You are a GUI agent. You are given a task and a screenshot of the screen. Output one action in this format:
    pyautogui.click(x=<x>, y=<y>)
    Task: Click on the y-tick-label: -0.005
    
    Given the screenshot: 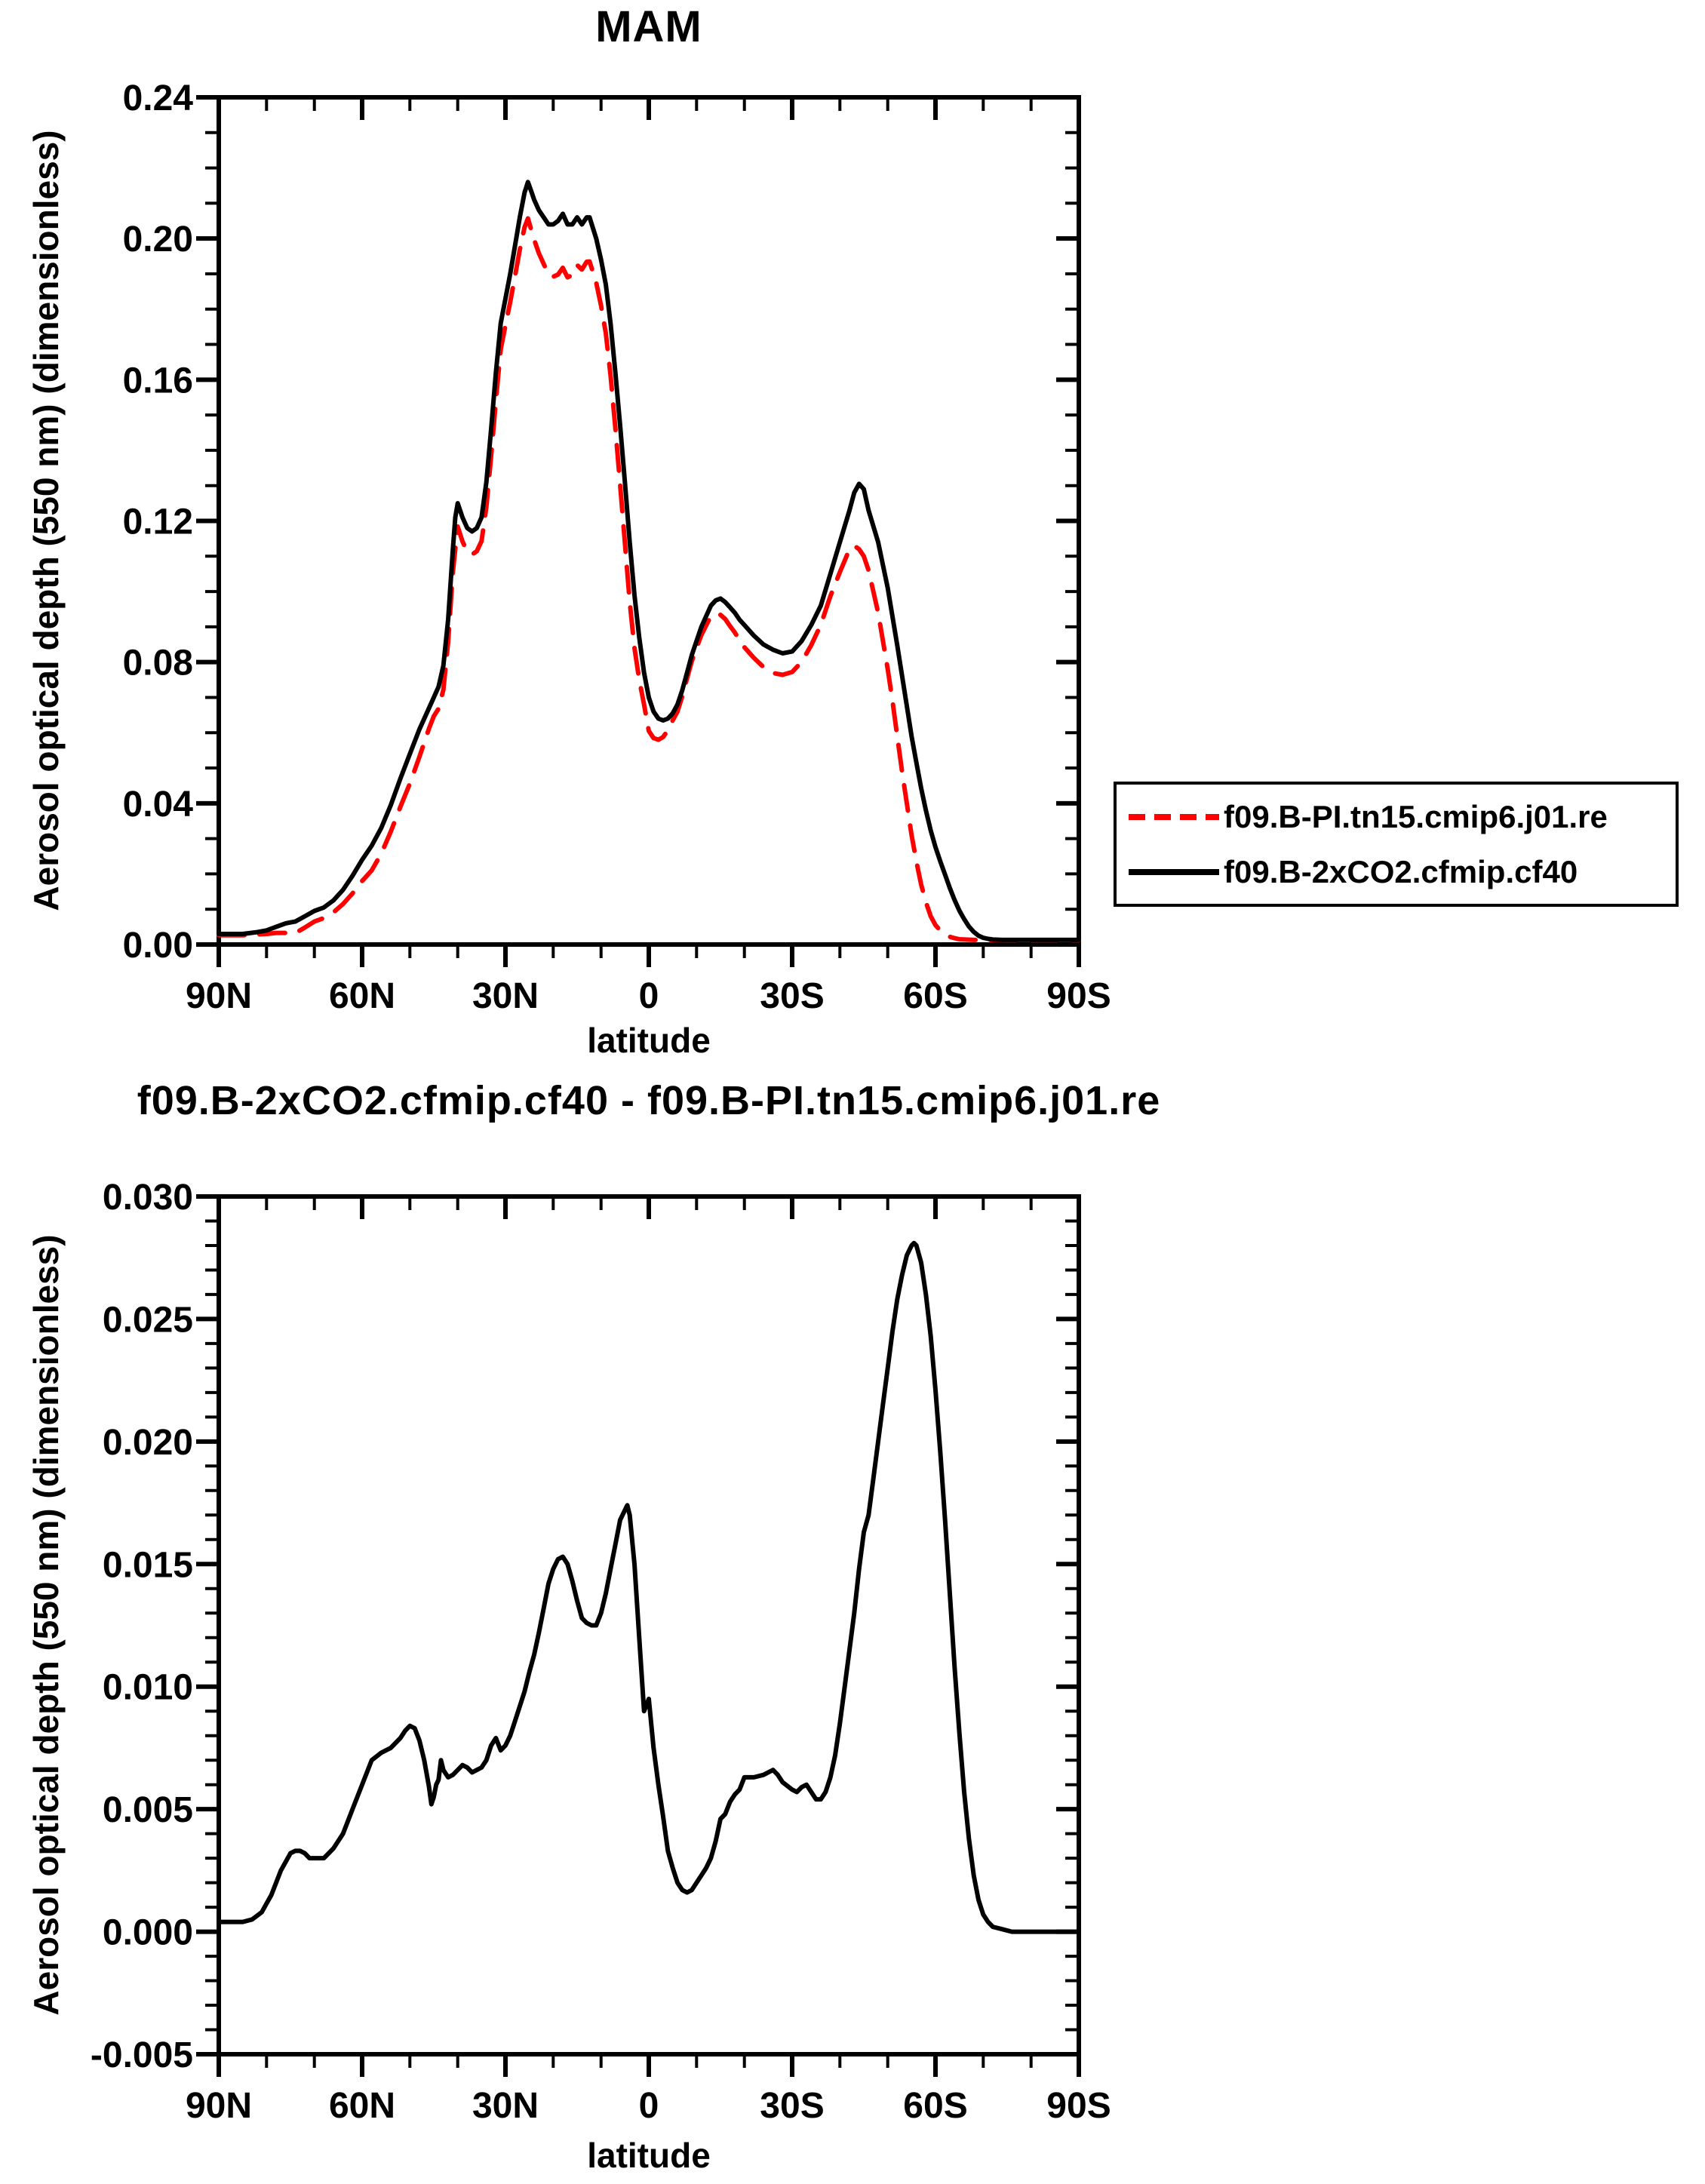 What is the action you would take?
    pyautogui.click(x=142, y=2055)
    